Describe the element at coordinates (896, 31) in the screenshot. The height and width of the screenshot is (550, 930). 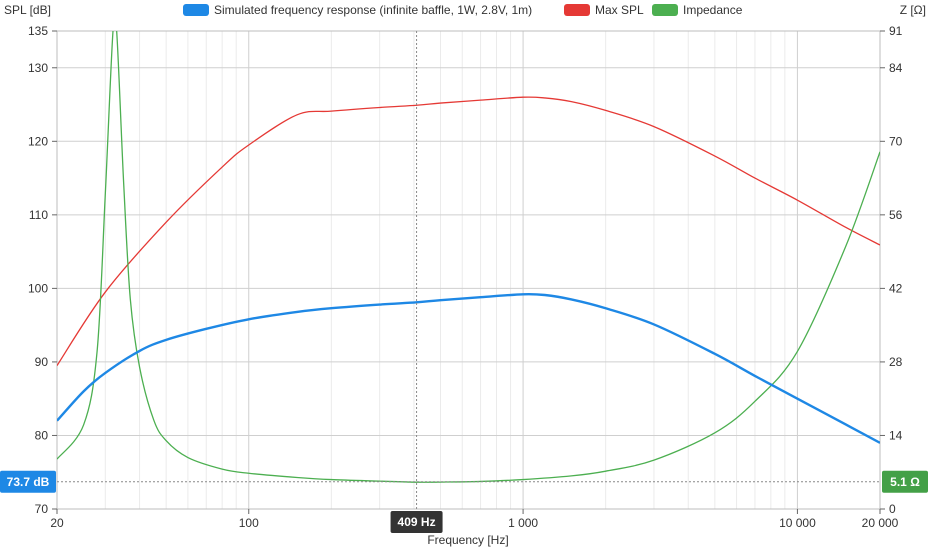
I see `right-tick-label: 91` at that location.